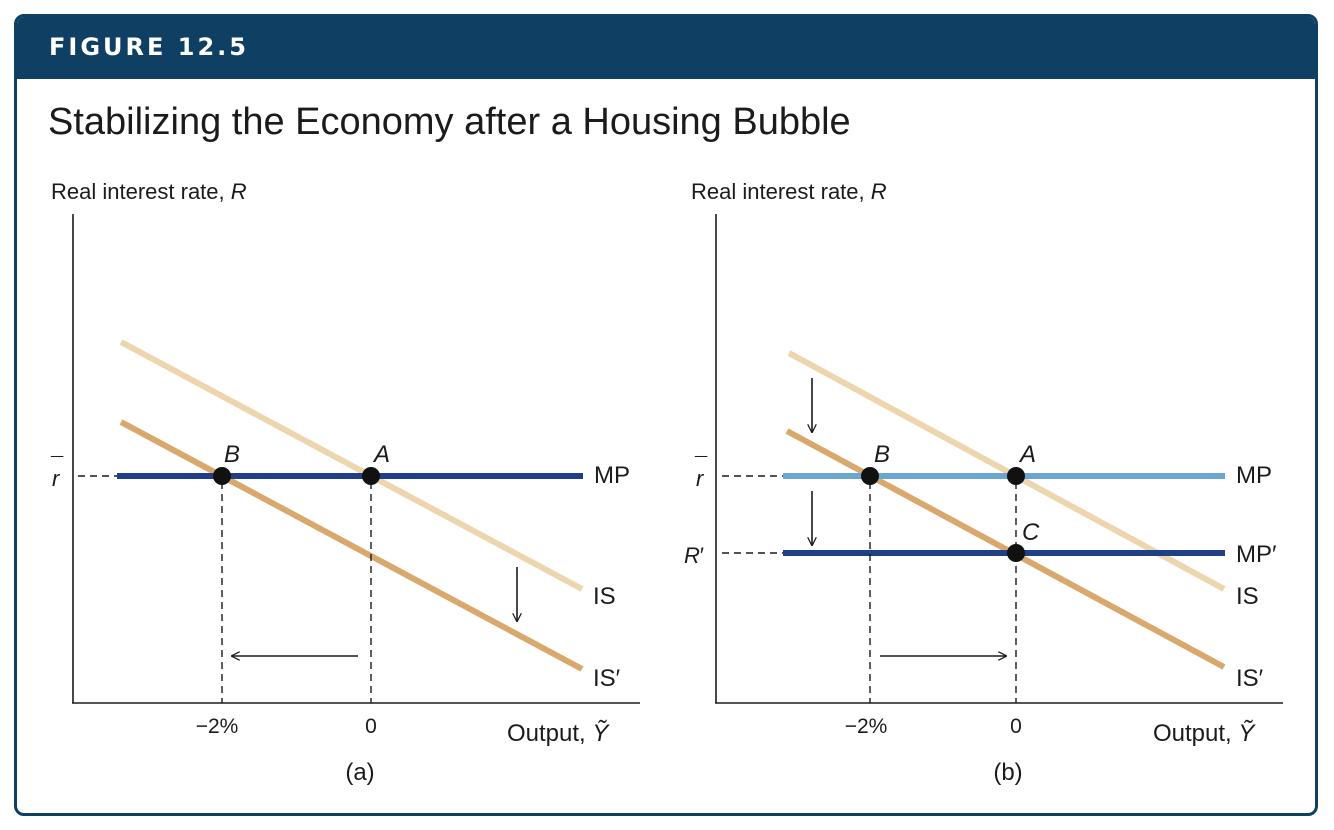 The width and height of the screenshot is (1334, 830). What do you see at coordinates (232, 454) in the screenshot?
I see `panel-a-point-b-label: B` at bounding box center [232, 454].